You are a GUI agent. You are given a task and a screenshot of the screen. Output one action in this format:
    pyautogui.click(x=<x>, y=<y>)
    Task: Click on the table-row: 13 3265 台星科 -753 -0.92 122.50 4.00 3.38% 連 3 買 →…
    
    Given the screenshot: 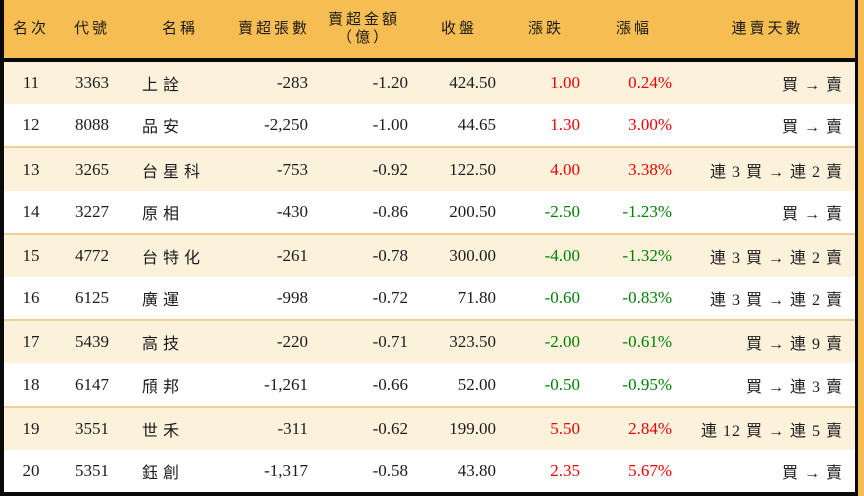 What is the action you would take?
    pyautogui.click(x=429, y=168)
    